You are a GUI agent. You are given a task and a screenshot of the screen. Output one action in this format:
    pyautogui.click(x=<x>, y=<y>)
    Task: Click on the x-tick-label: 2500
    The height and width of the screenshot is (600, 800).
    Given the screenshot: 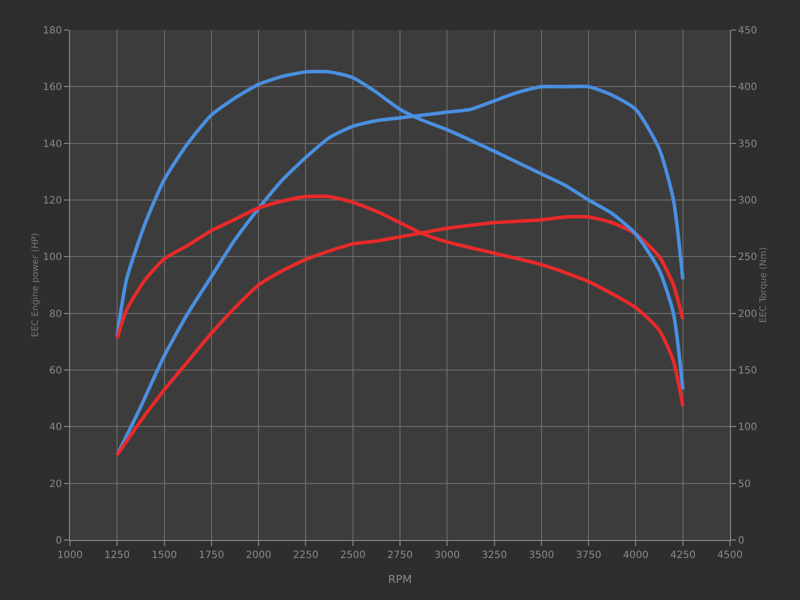 What is the action you would take?
    pyautogui.click(x=353, y=555)
    